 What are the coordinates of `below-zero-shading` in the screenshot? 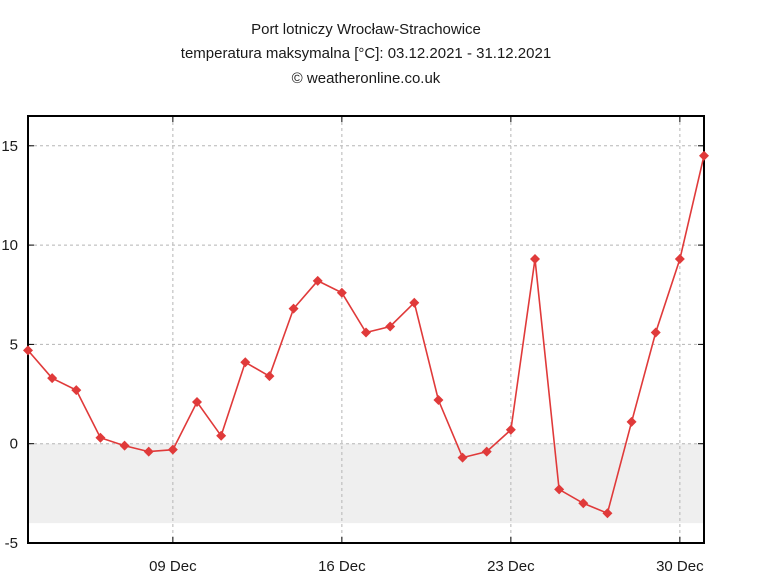 It's located at (366, 483).